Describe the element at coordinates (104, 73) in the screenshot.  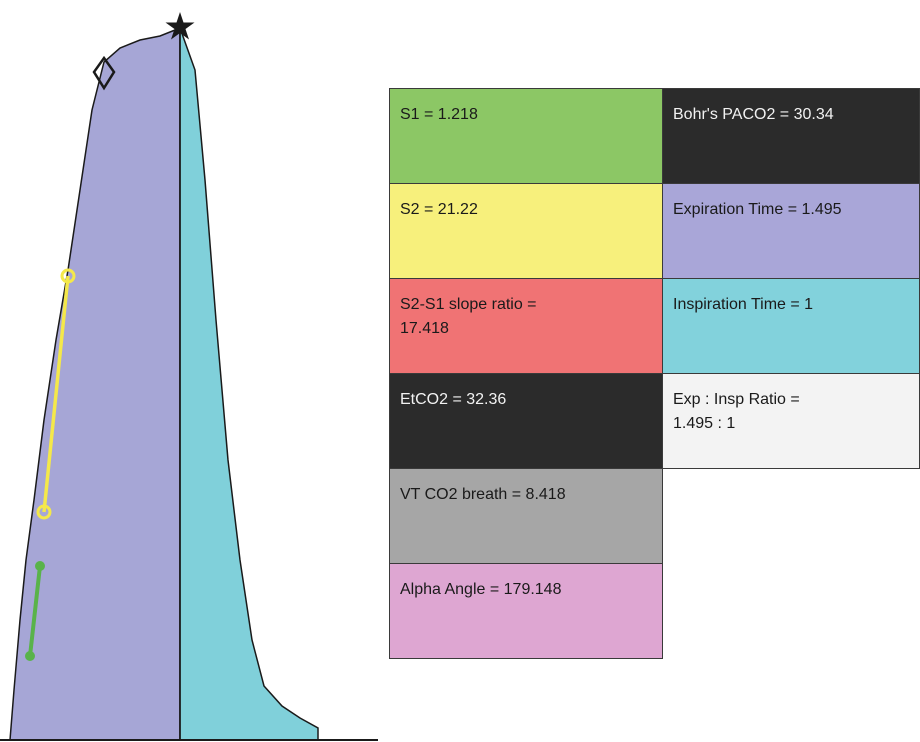
I see `diamond-icon` at that location.